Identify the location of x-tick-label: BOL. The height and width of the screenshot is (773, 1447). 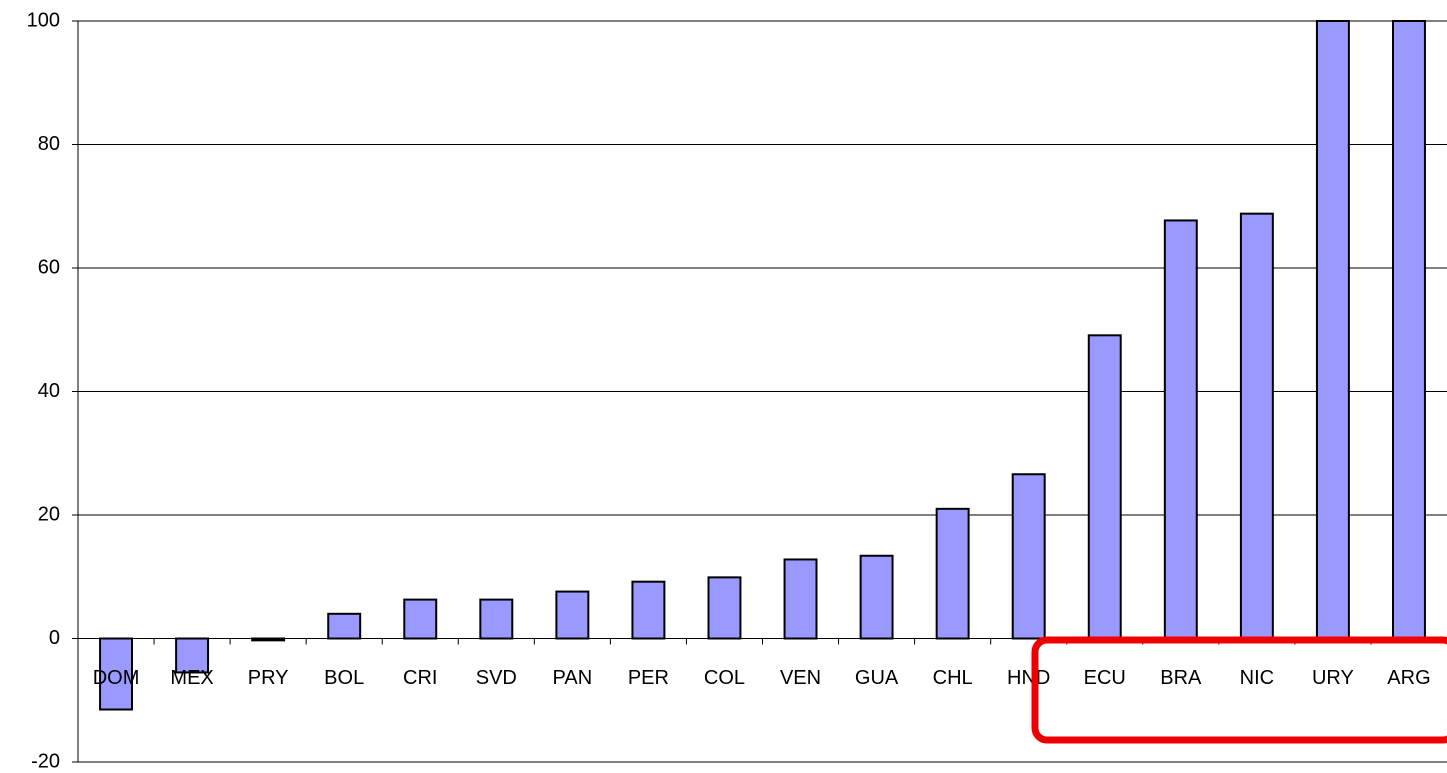
(344, 678).